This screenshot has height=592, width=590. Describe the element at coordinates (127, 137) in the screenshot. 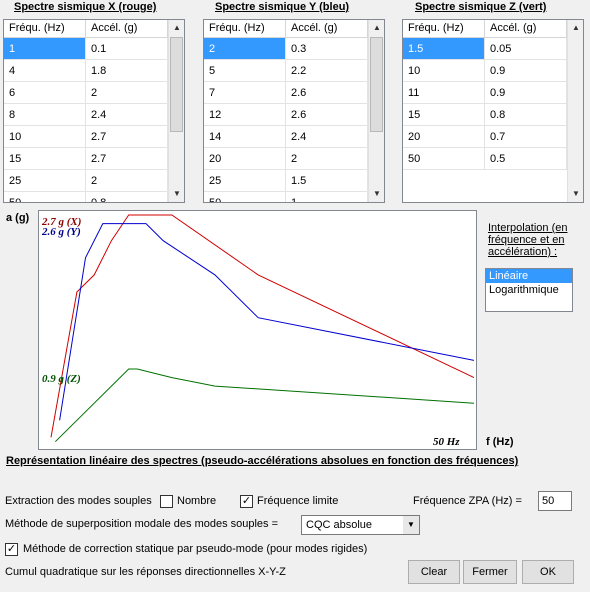

I see `cell-accel: 2.7` at that location.